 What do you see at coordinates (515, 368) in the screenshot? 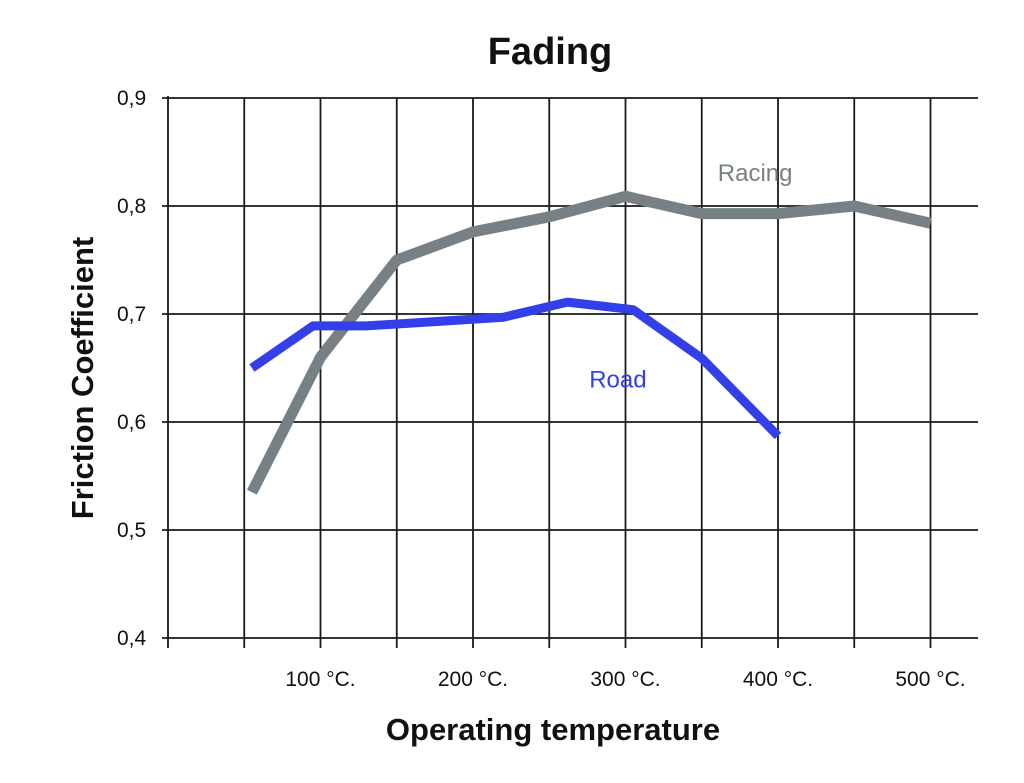
I see `series-line-road` at bounding box center [515, 368].